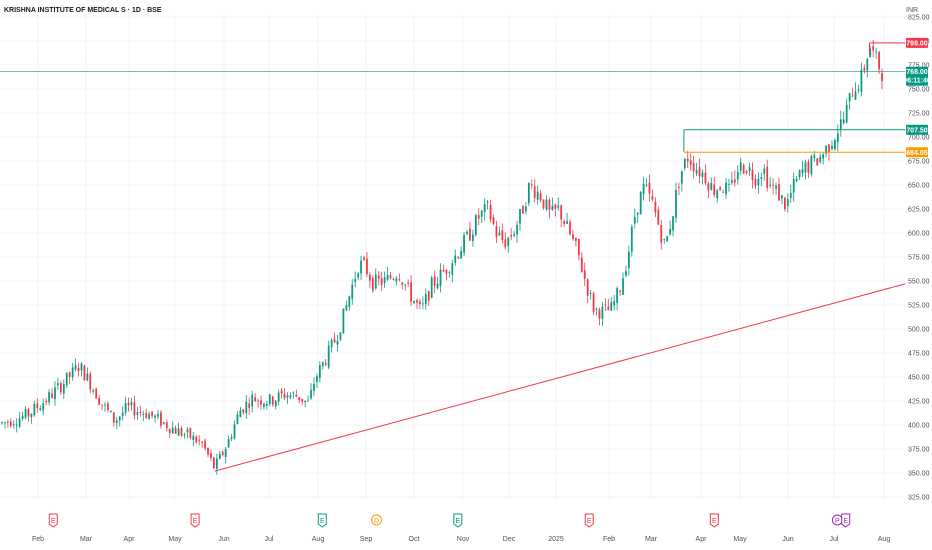 Image resolution: width=932 pixels, height=550 pixels. Describe the element at coordinates (917, 152) in the screenshot. I see `tag-level-2-bg` at that location.